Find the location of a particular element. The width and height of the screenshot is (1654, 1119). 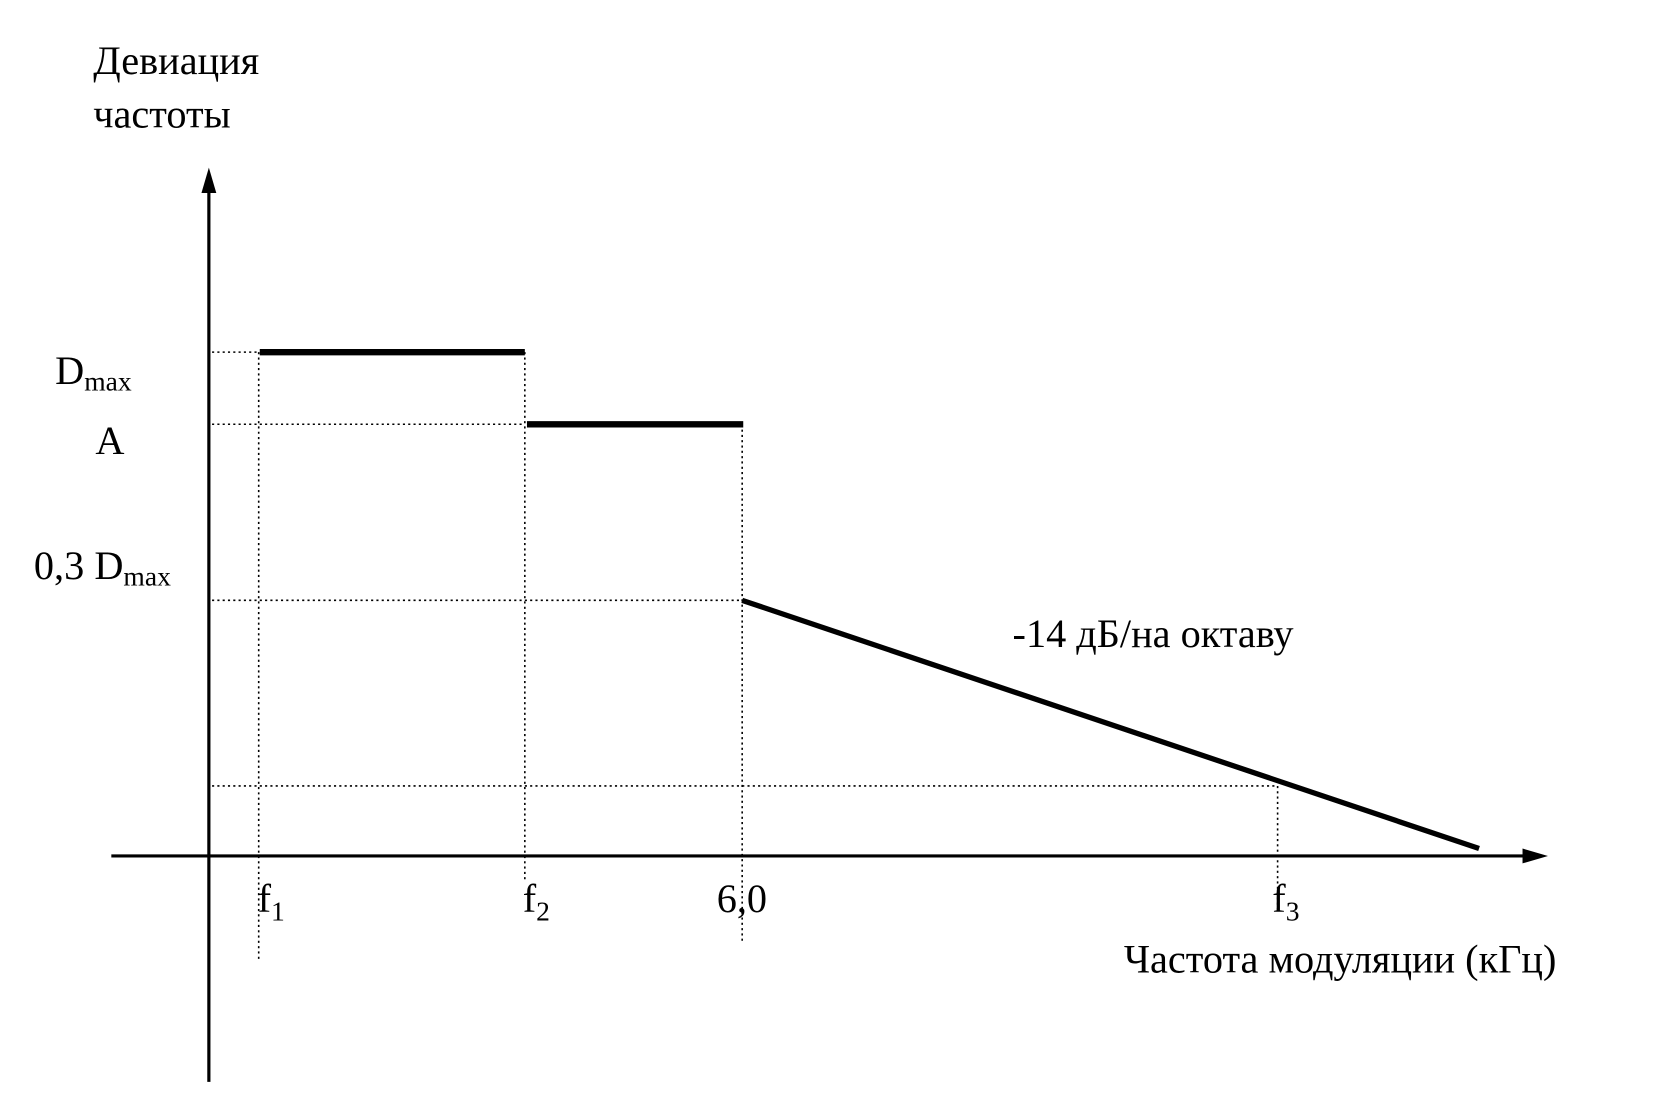

x-mark-label: f1 is located at coordinates (271, 901).